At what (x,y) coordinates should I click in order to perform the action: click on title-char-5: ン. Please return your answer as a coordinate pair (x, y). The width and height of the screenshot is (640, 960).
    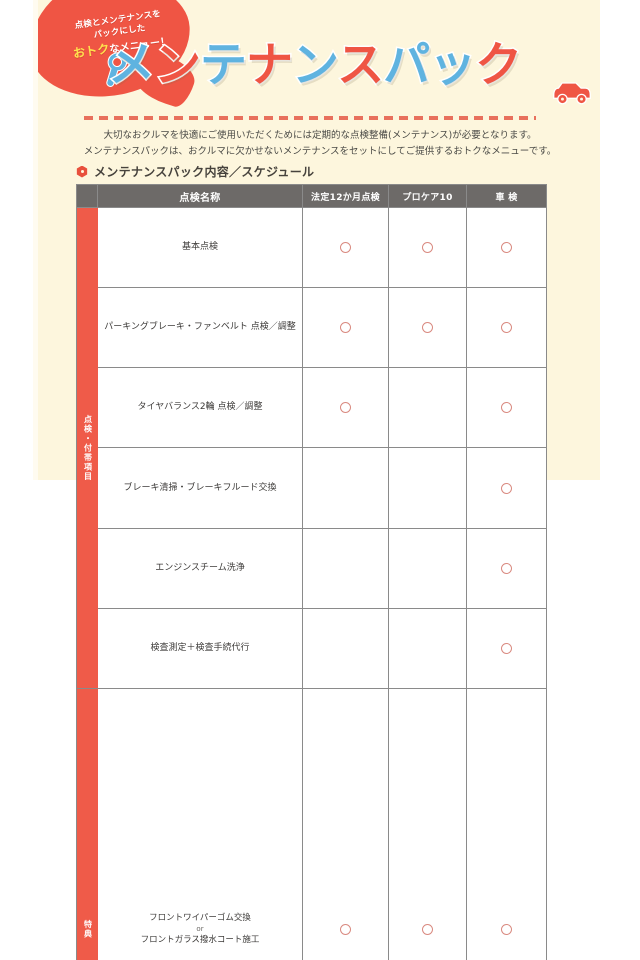
    Looking at the image, I should click on (314, 65).